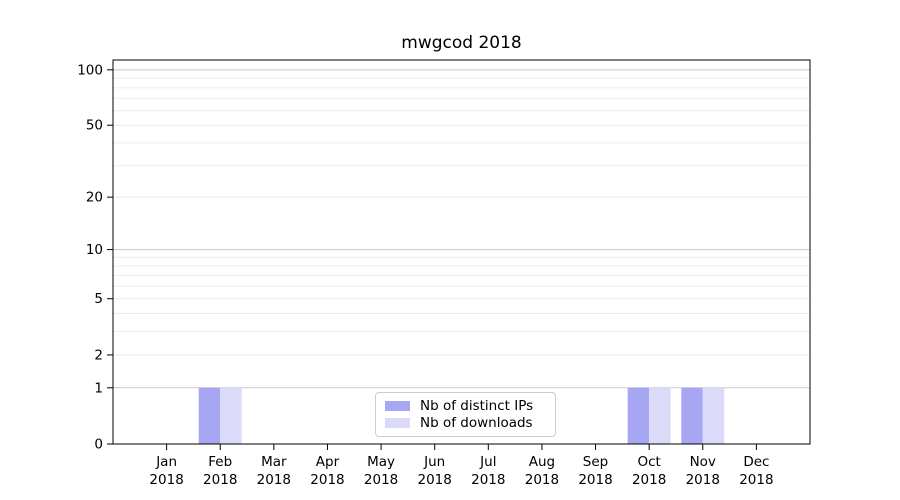  I want to click on legend-swatch-downloads, so click(397, 423).